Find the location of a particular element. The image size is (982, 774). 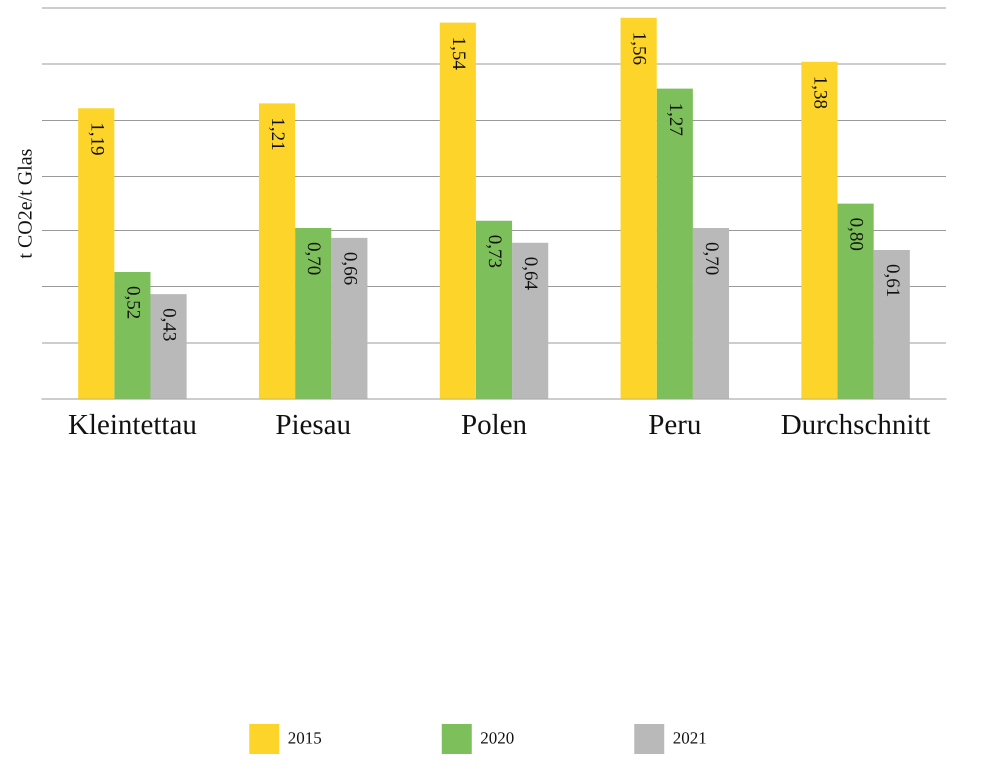

data-label: 1,27 is located at coordinates (675, 119).